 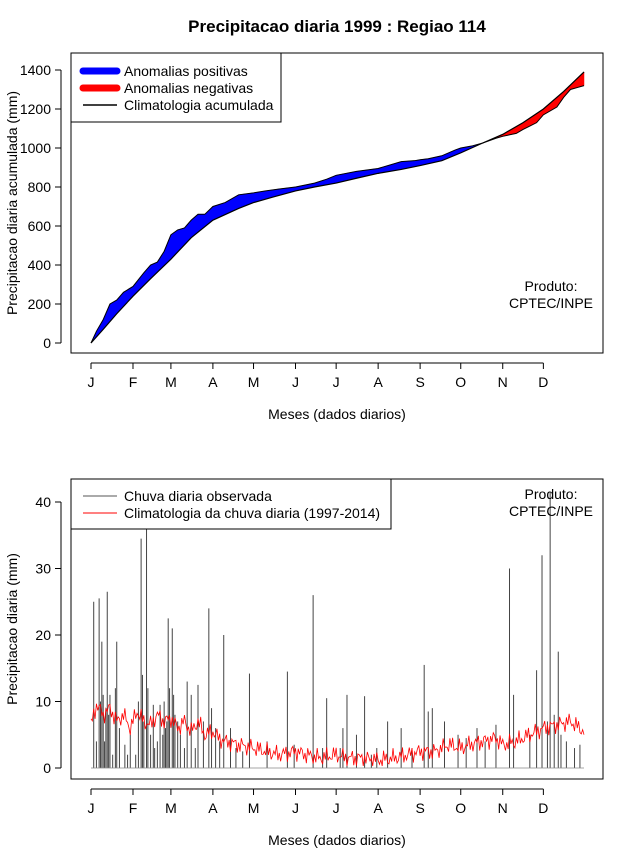 I want to click on bottom-legend-label-climatology: Climatologia da chuva diaria (1997-2014), so click(x=252, y=513).